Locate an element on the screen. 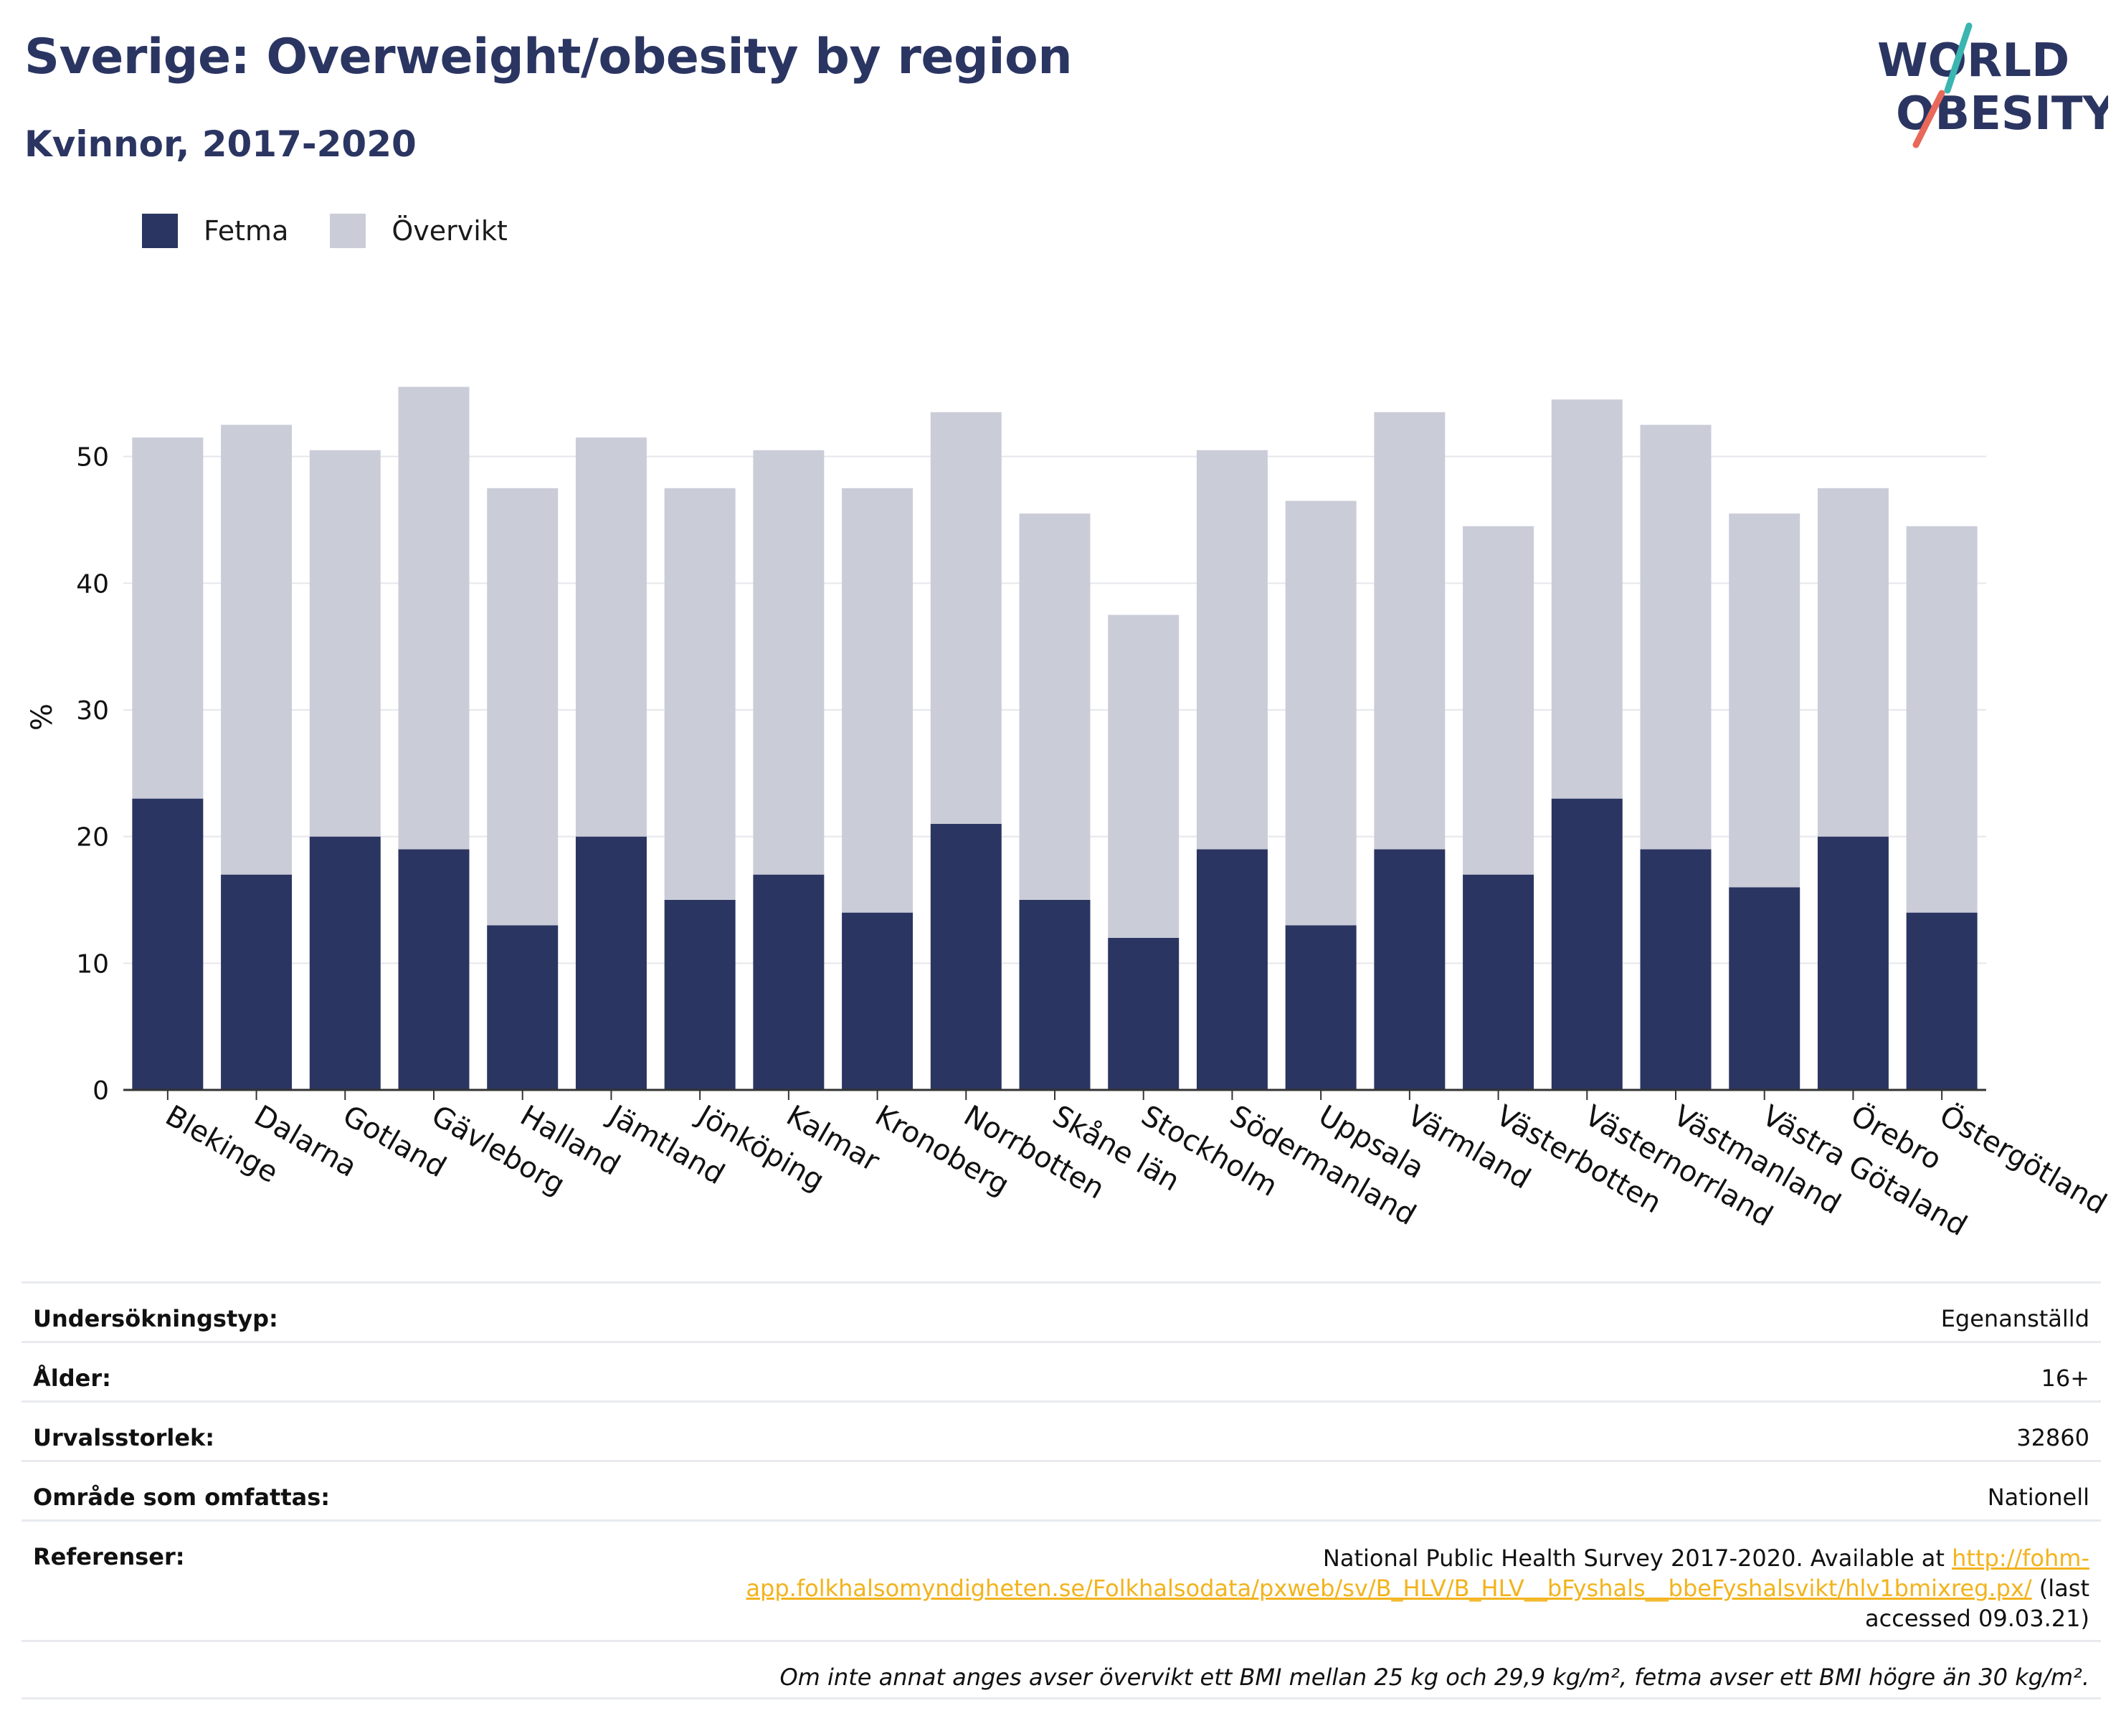 This screenshot has width=2121, height=1736. references-post: (last accessed 09.03.21) is located at coordinates (1977, 1604).